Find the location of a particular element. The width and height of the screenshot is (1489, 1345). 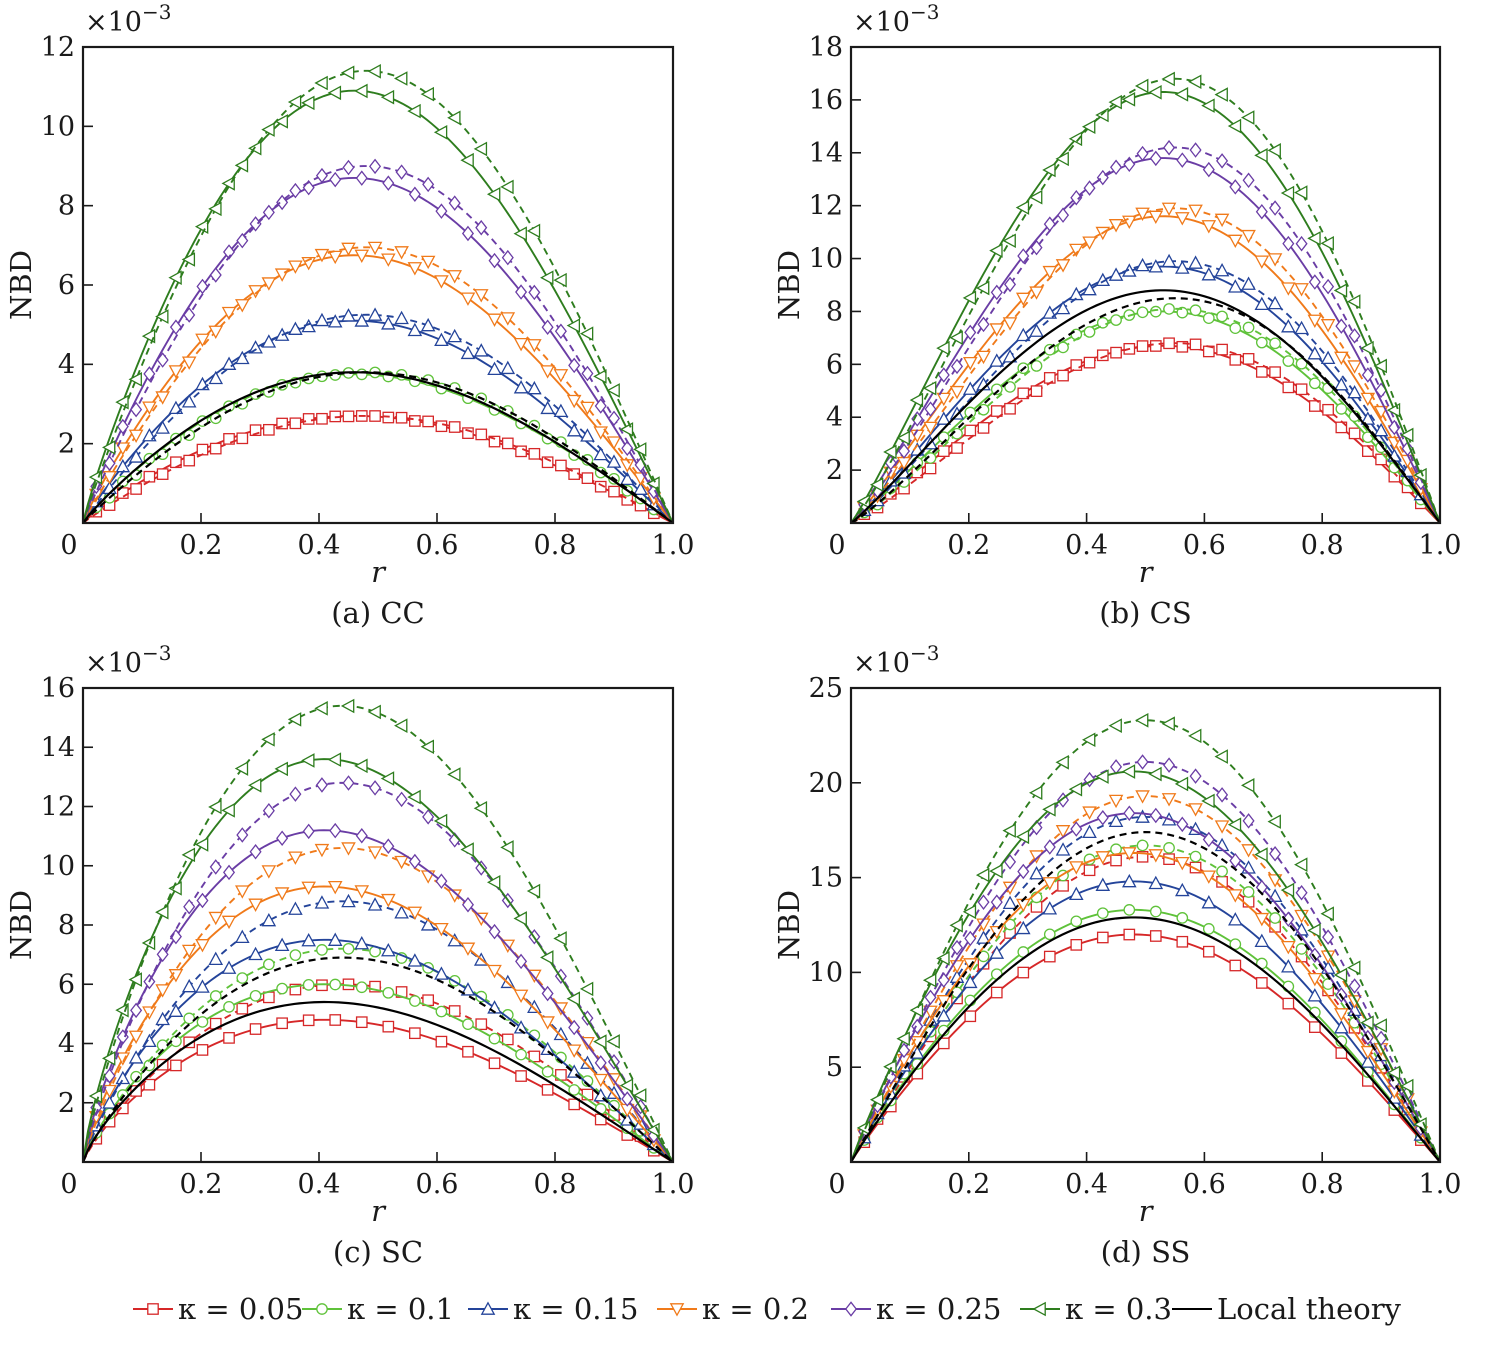

series-kappa-0.15 is located at coordinates (1145, 388).